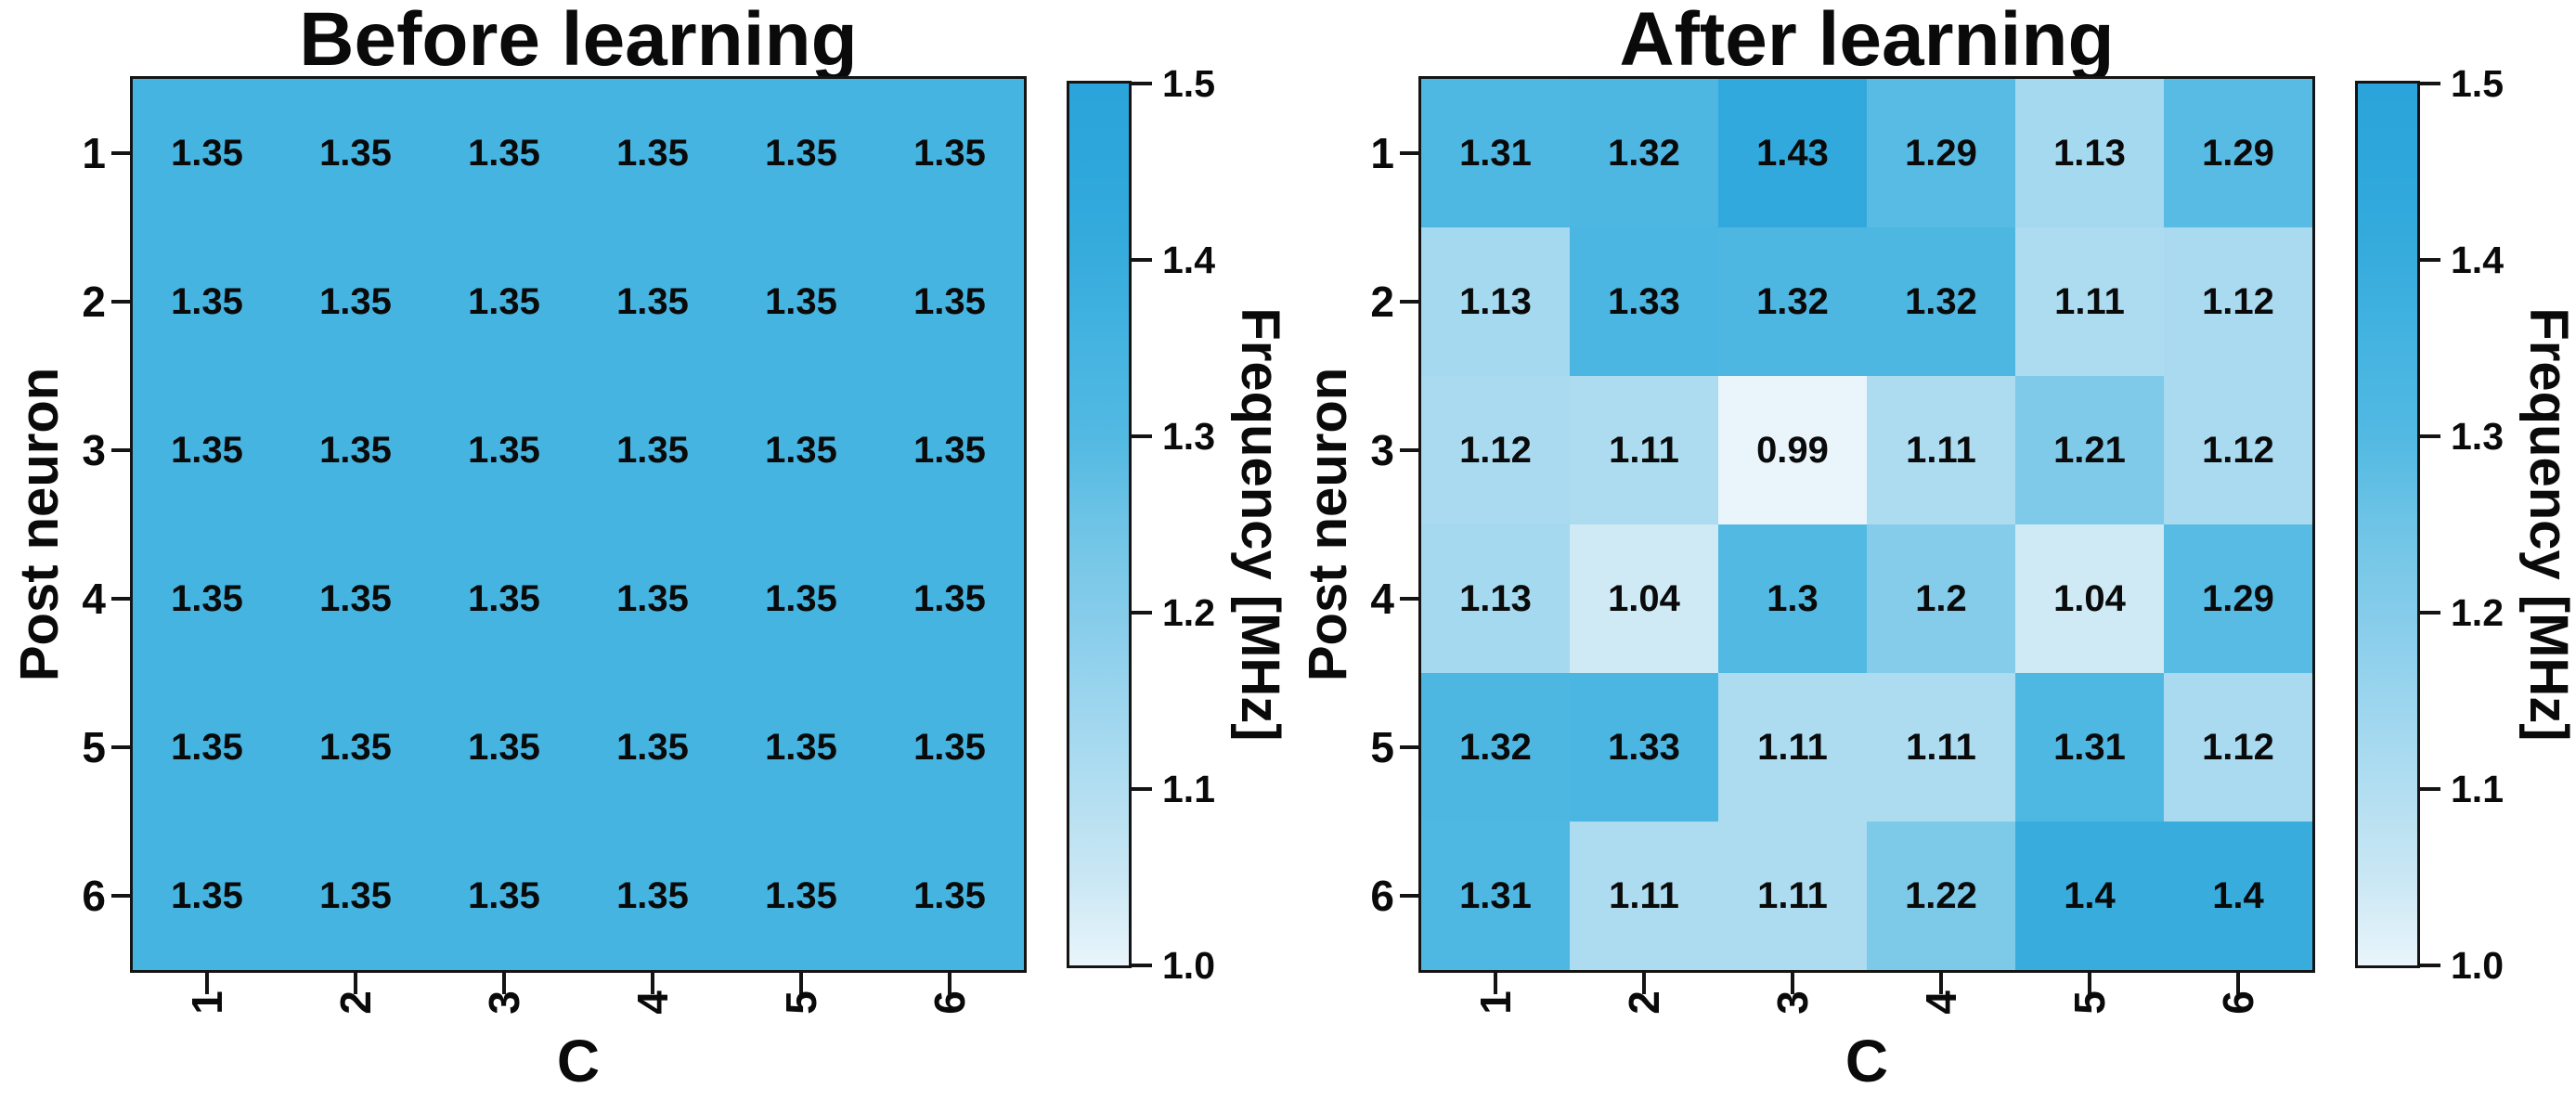 This screenshot has height=1100, width=2576. I want to click on y-tick-label: 1, so click(94, 153).